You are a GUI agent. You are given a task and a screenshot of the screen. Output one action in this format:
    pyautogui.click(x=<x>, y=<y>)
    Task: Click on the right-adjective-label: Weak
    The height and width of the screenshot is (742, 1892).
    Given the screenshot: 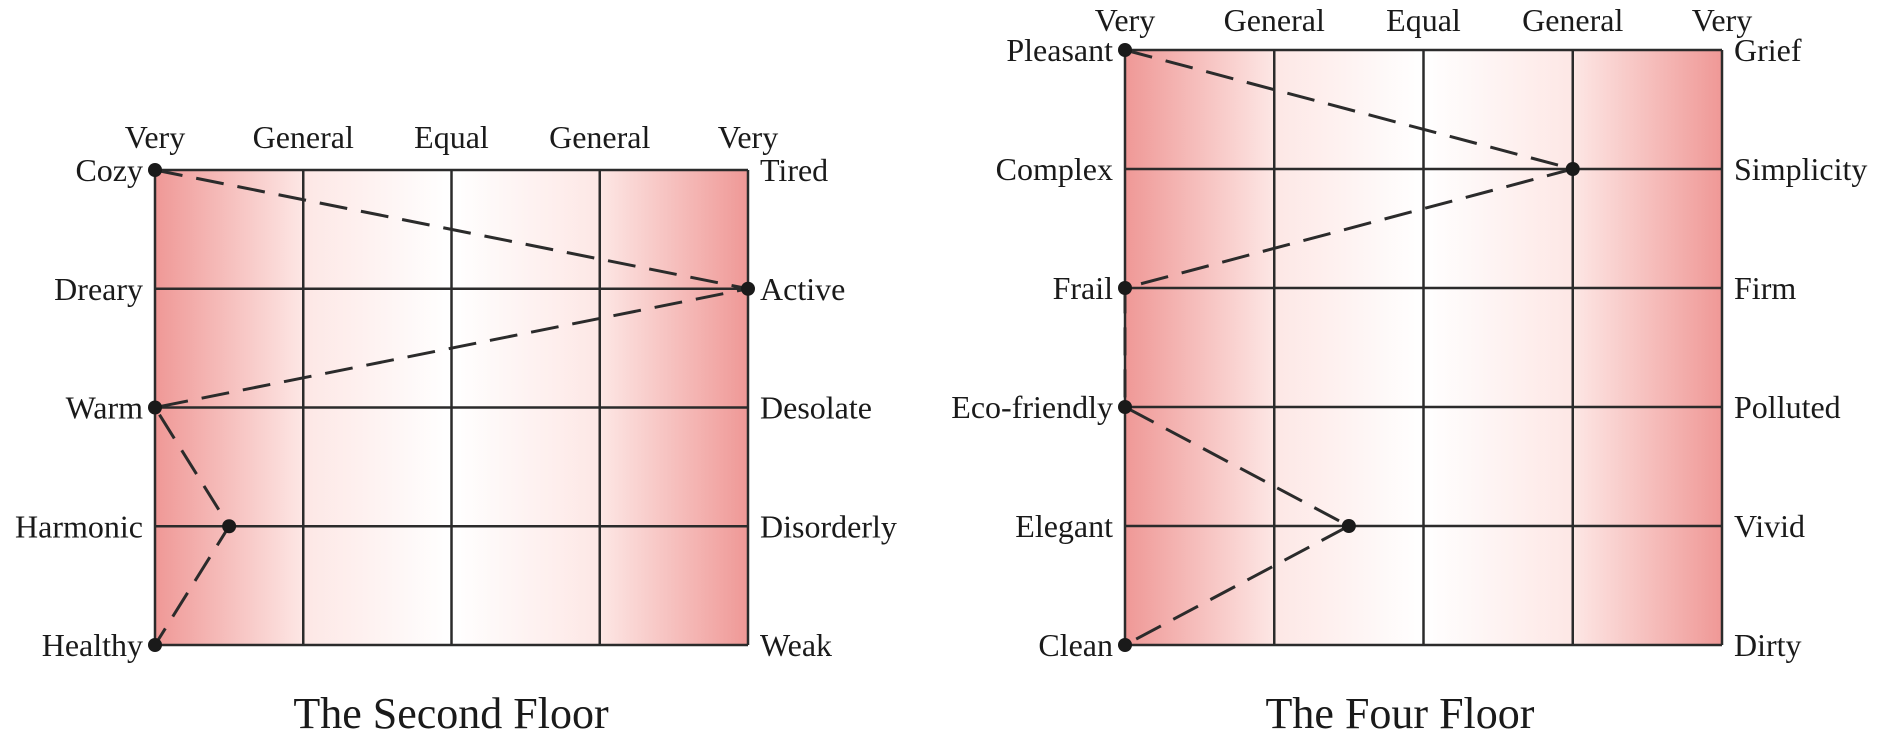 What is the action you would take?
    pyautogui.click(x=796, y=645)
    